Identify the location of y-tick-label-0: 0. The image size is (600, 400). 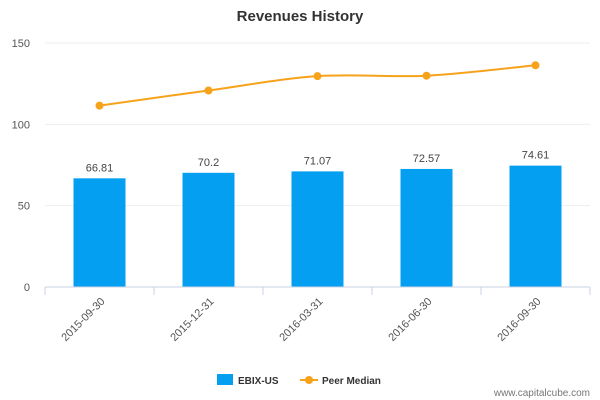
(27, 288).